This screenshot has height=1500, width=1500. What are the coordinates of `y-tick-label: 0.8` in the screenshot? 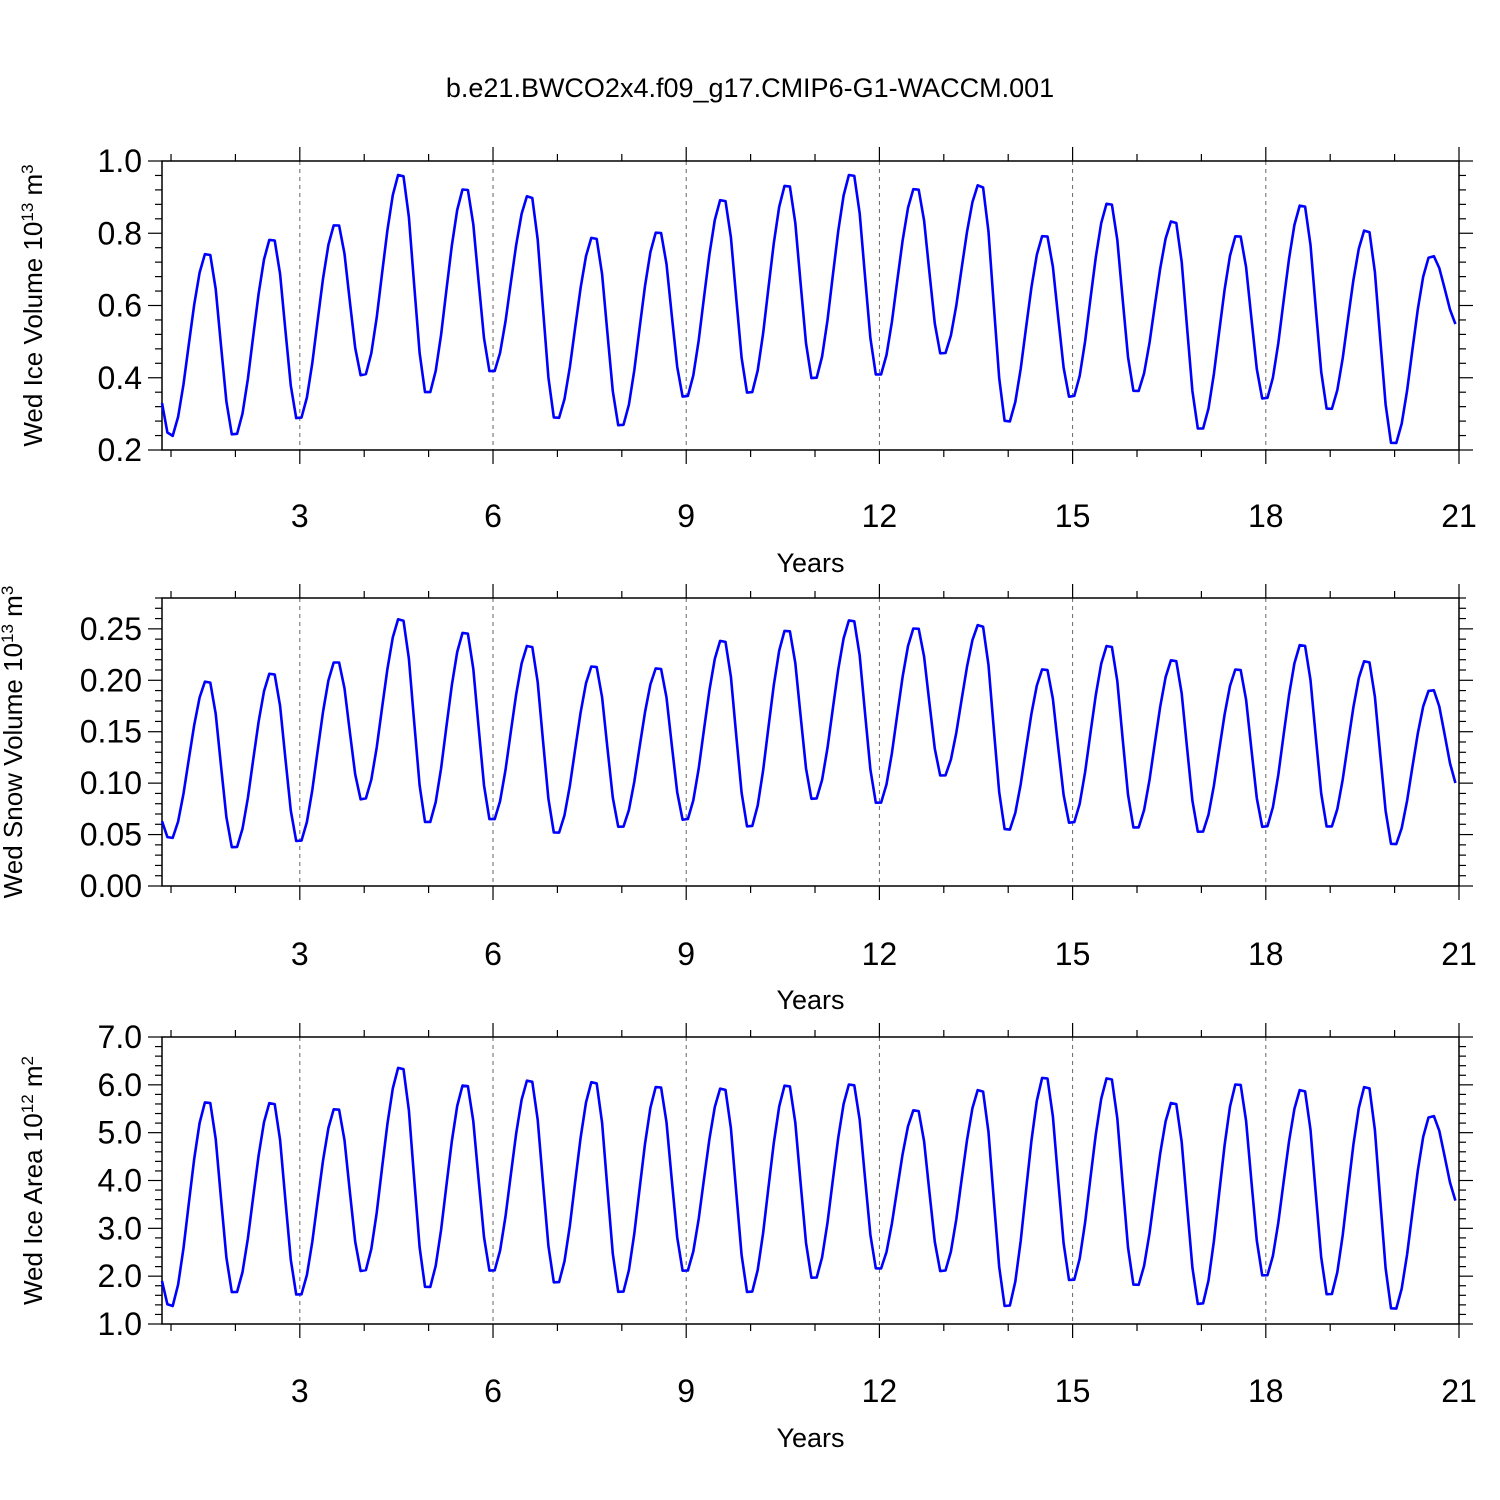 It's located at (120, 233).